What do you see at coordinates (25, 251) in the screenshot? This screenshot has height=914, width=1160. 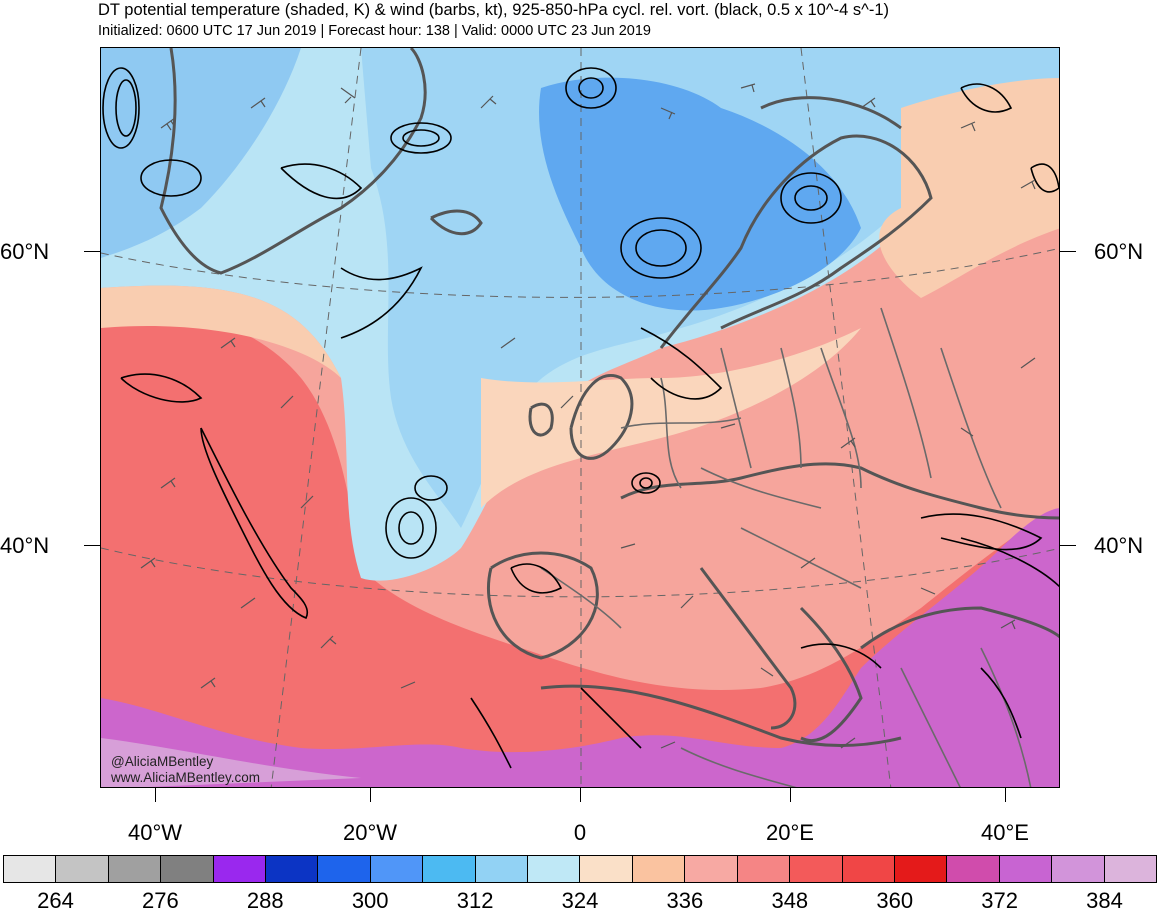 I see `lat-label-60n-left: 60°N` at bounding box center [25, 251].